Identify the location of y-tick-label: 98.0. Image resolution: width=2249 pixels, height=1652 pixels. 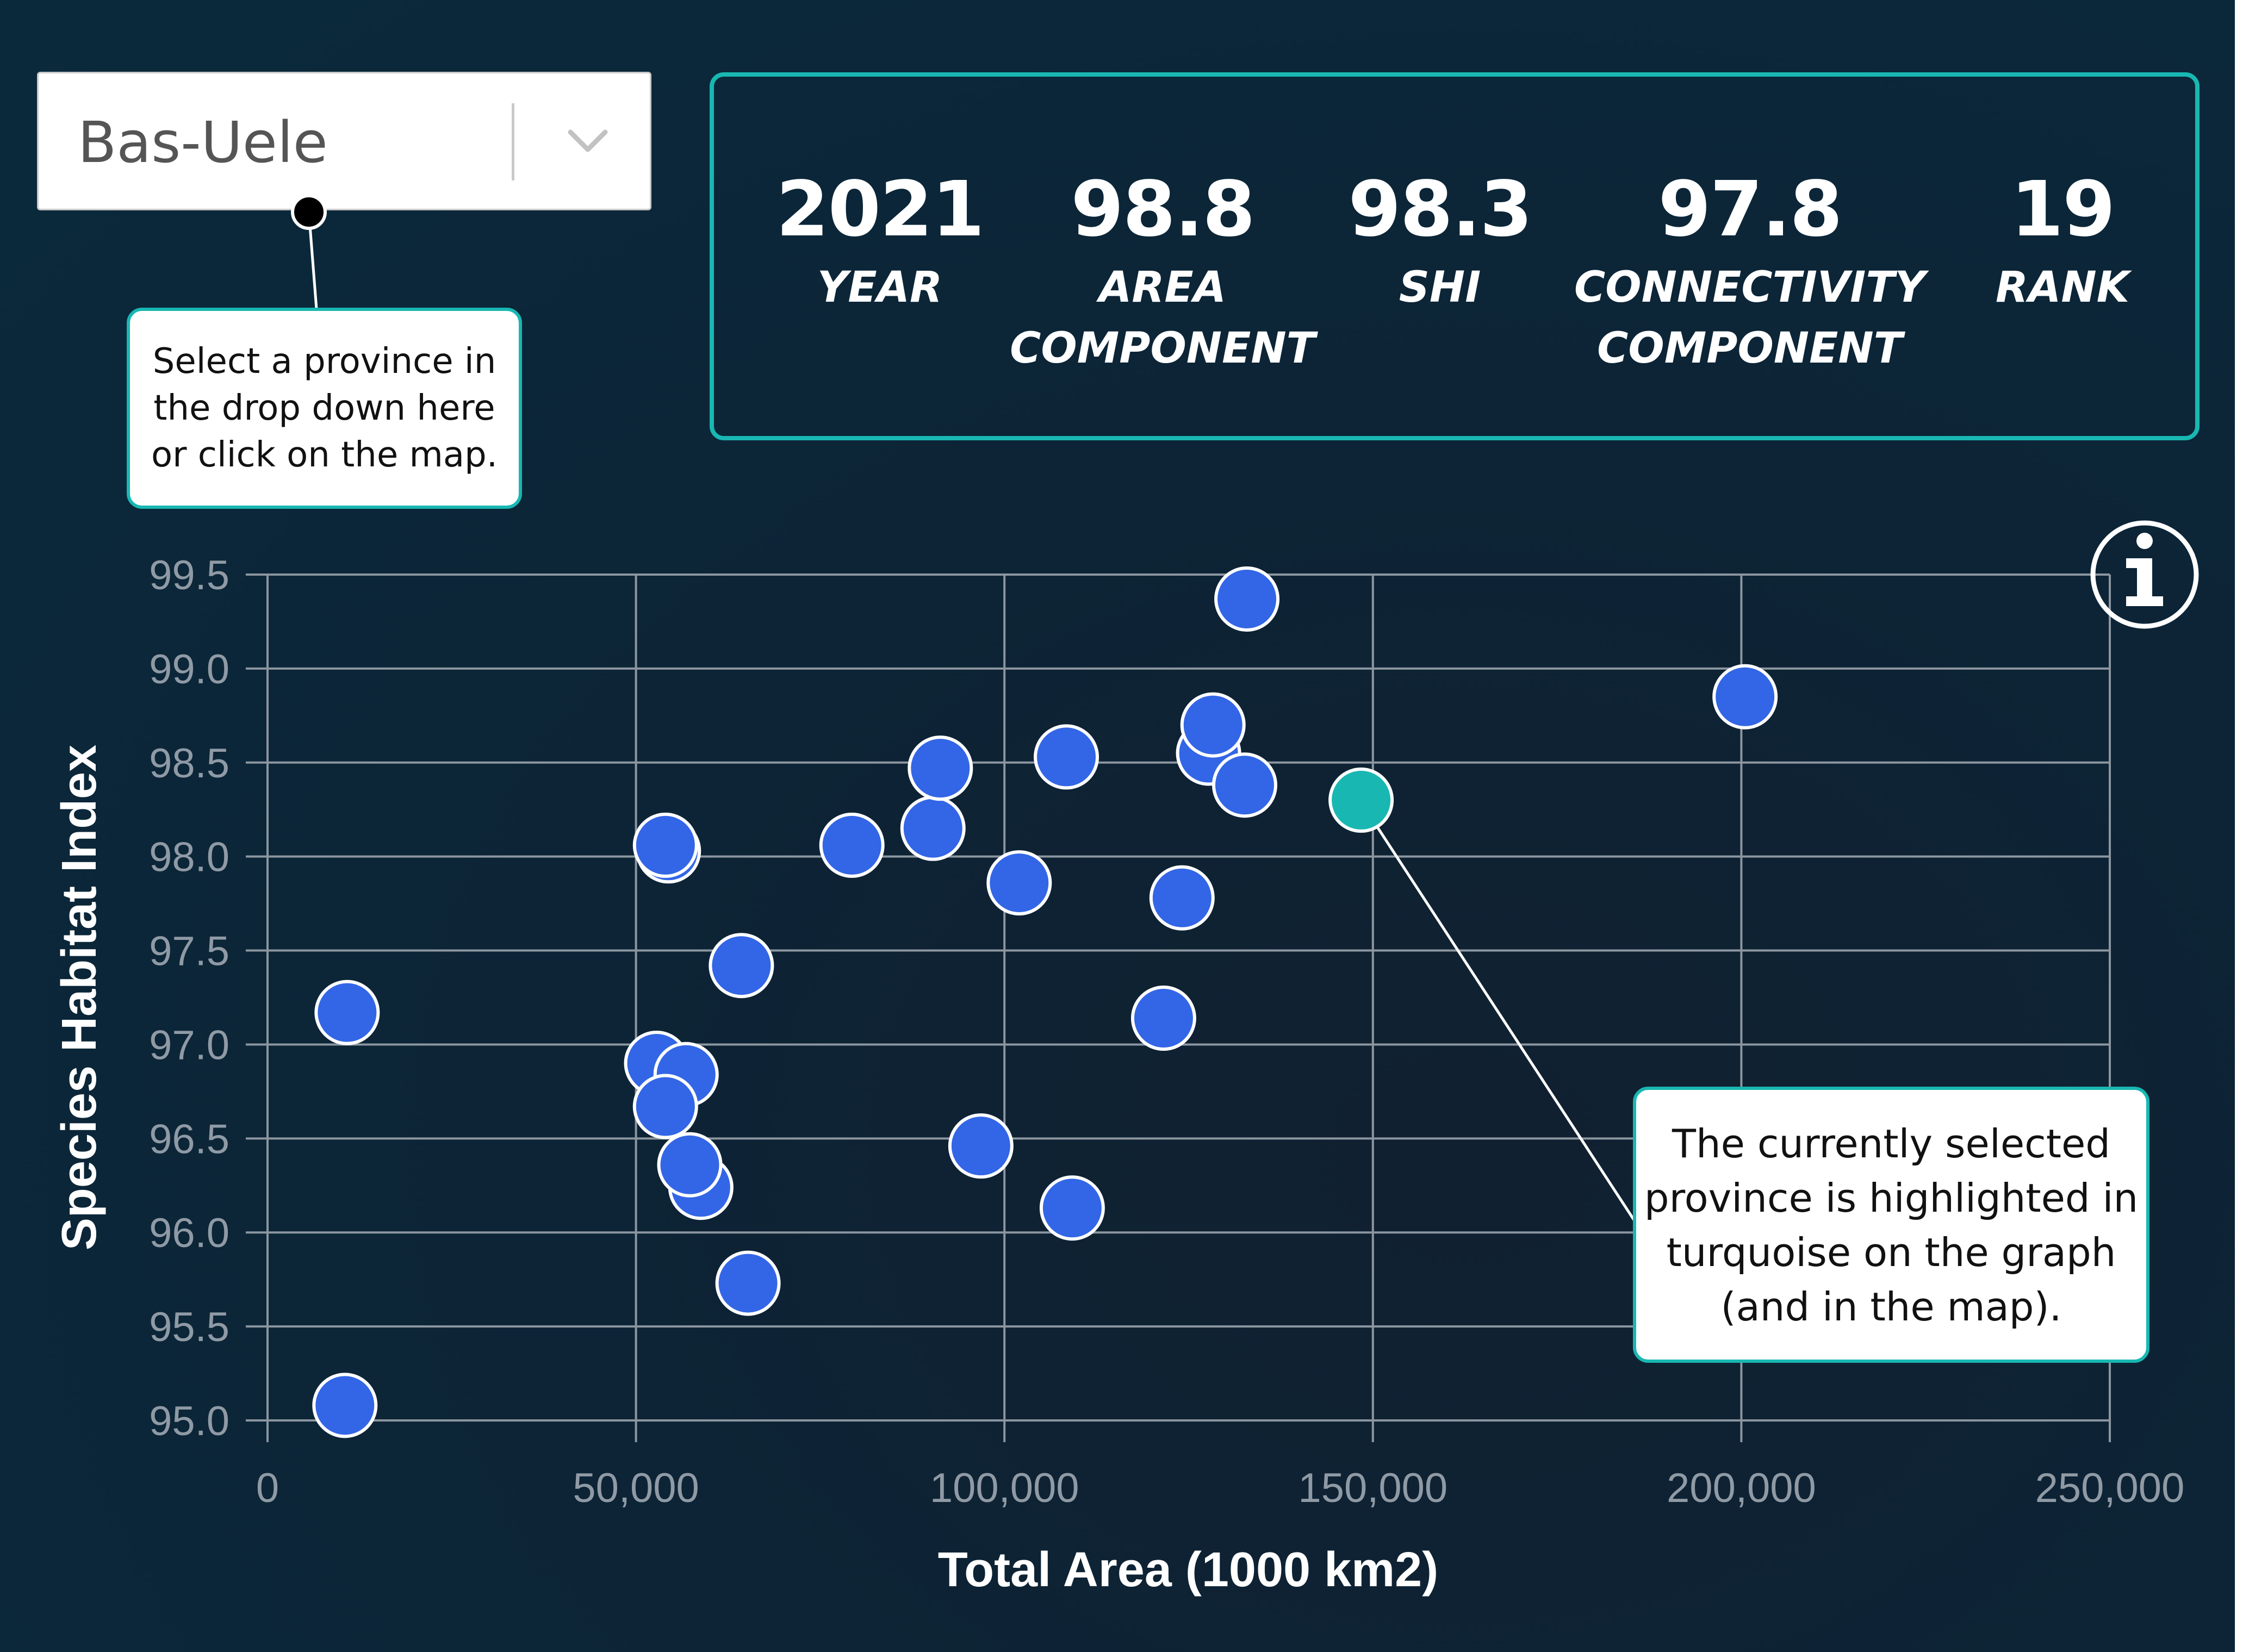
(189, 857).